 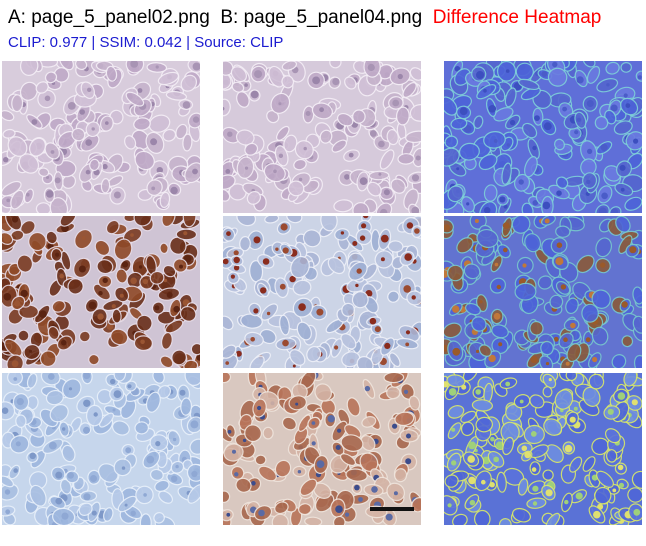 I want to click on label-b: B: page_5_panel04.png, so click(x=321, y=17).